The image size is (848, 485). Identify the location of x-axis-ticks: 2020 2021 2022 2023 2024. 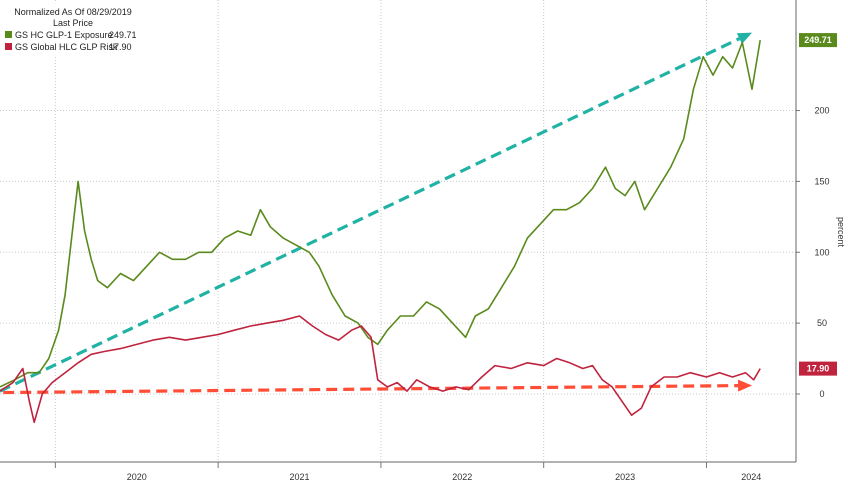
(407, 472).